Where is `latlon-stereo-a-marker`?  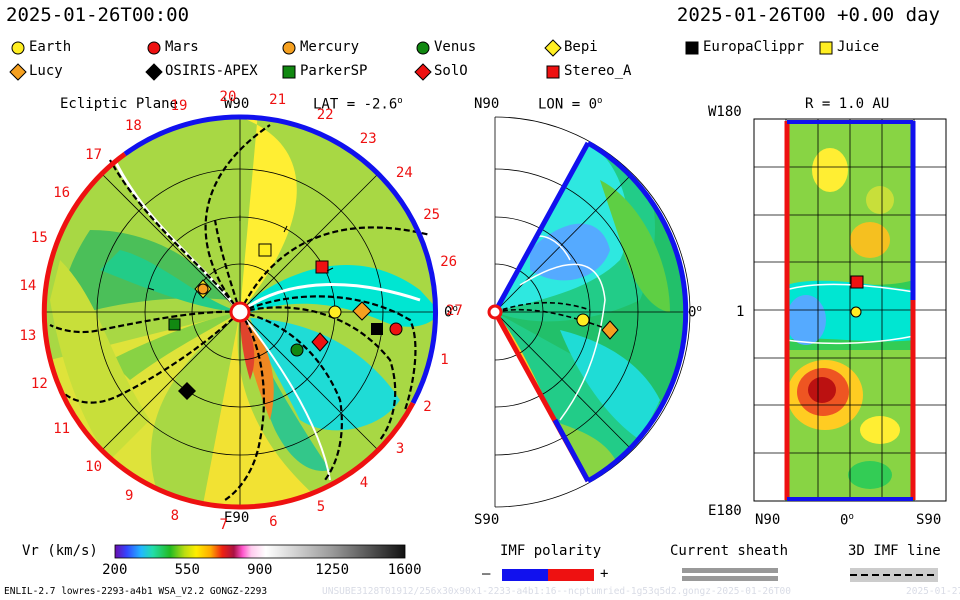 latlon-stereo-a-marker is located at coordinates (857, 282).